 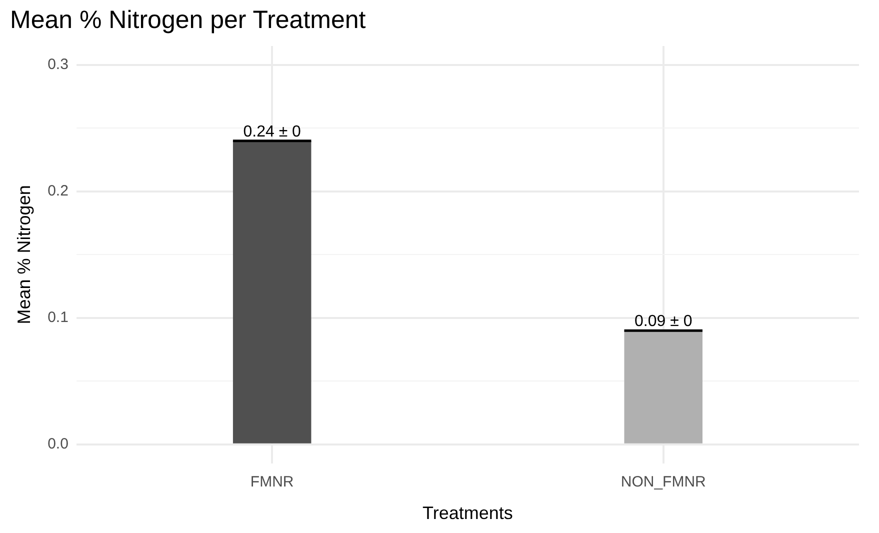 I want to click on x-axis-title: Treatments, so click(x=467, y=513).